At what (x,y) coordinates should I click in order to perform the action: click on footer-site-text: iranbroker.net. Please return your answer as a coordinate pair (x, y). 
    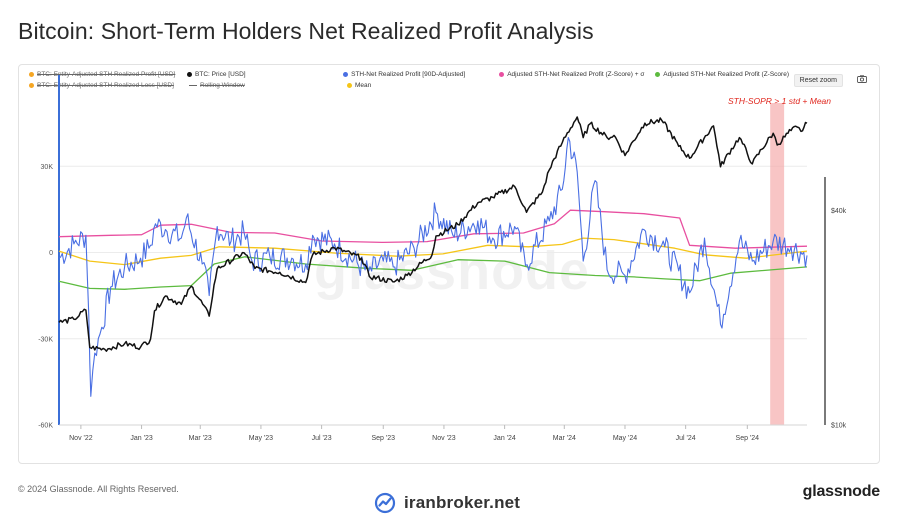
    Looking at the image, I should click on (462, 502).